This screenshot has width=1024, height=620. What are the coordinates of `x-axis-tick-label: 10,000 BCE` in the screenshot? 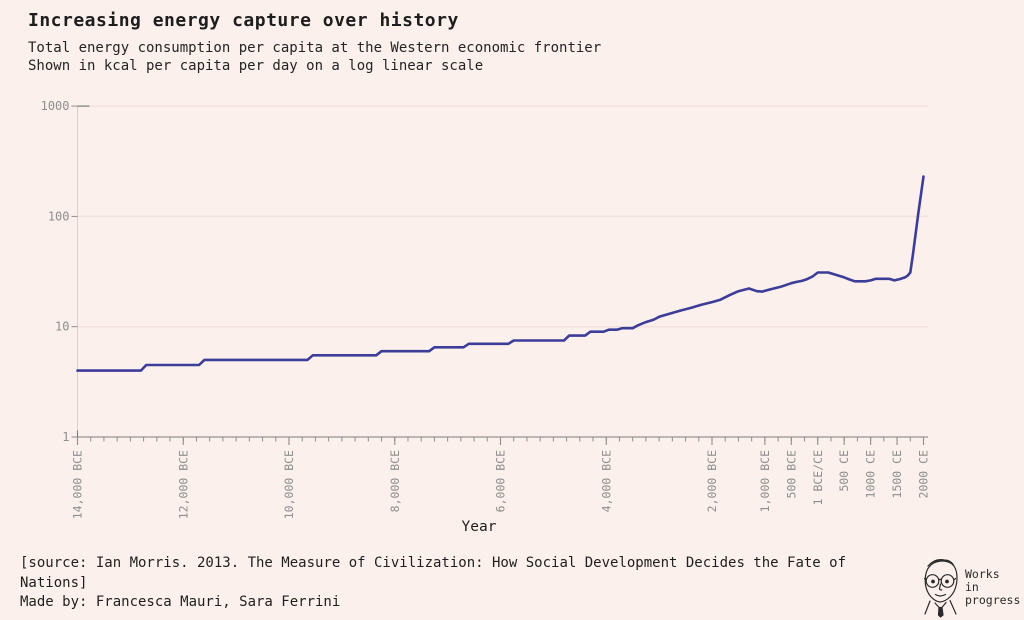 It's located at (289, 484).